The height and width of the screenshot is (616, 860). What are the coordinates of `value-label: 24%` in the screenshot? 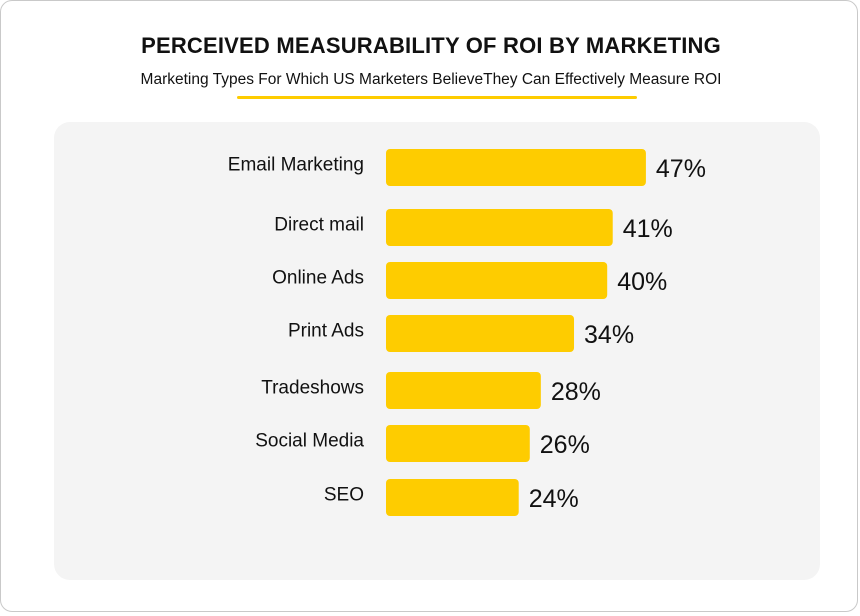 It's located at (554, 499).